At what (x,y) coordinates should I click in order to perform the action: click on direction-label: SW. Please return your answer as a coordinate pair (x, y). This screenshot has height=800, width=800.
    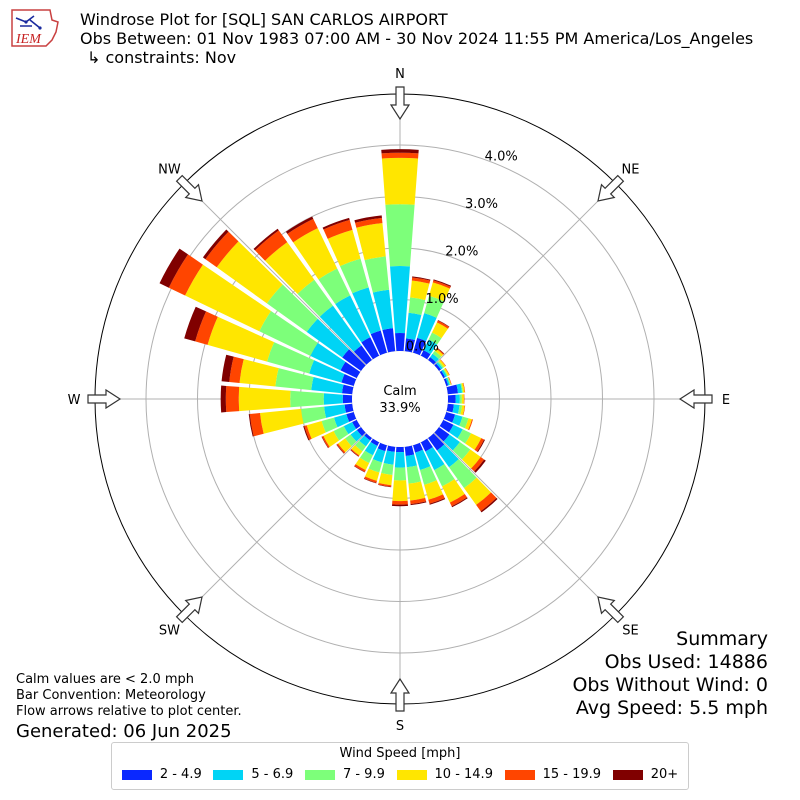
    Looking at the image, I should click on (169, 631).